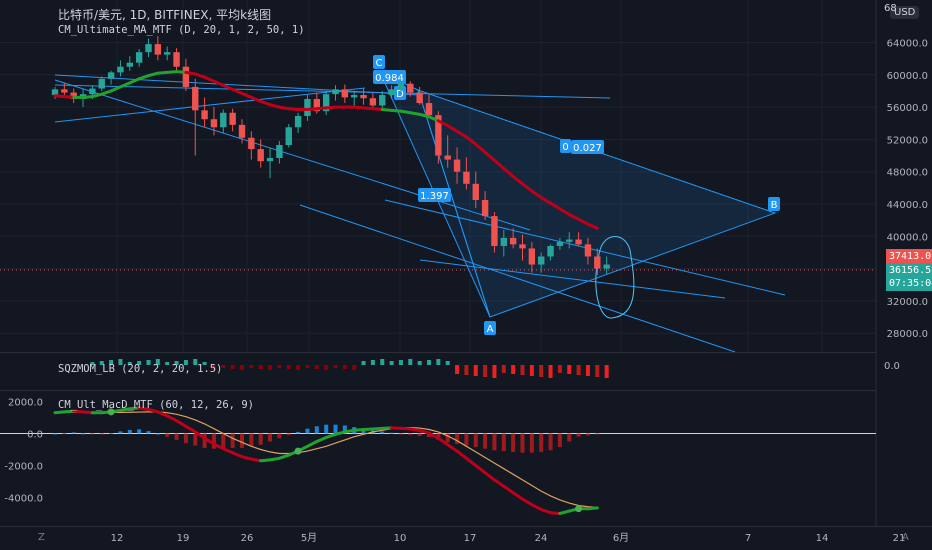 This screenshot has height=550, width=932. I want to click on macd-cross-dot, so click(111, 412).